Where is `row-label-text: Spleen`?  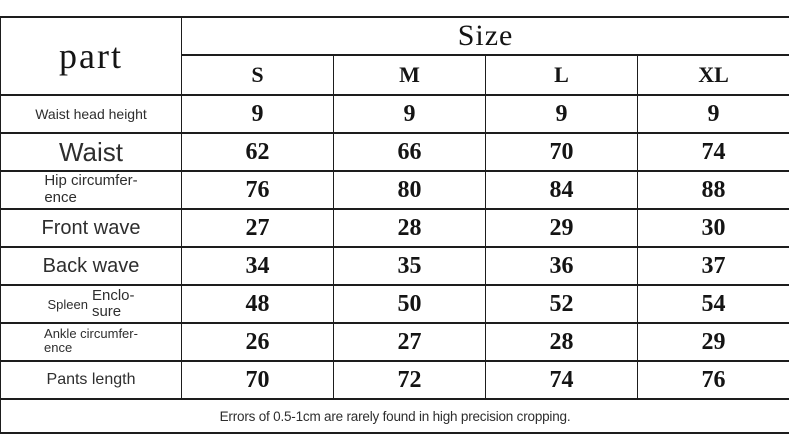
row-label-text: Spleen is located at coordinates (67, 304).